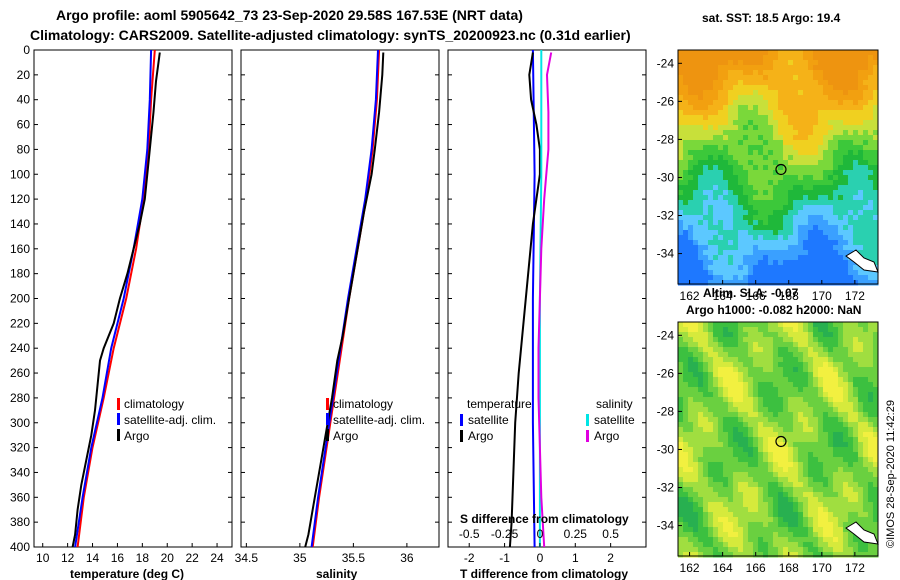  What do you see at coordinates (26, 50) in the screenshot?
I see `depth-tick-label: 0` at bounding box center [26, 50].